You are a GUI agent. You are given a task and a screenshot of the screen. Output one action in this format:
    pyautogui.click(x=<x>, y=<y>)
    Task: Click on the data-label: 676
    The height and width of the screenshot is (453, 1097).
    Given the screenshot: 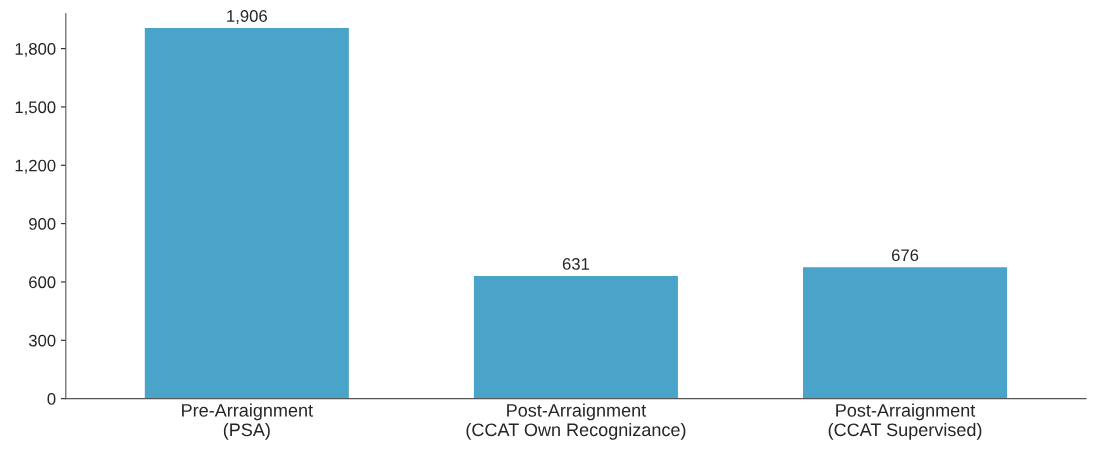 What is the action you would take?
    pyautogui.click(x=905, y=255)
    